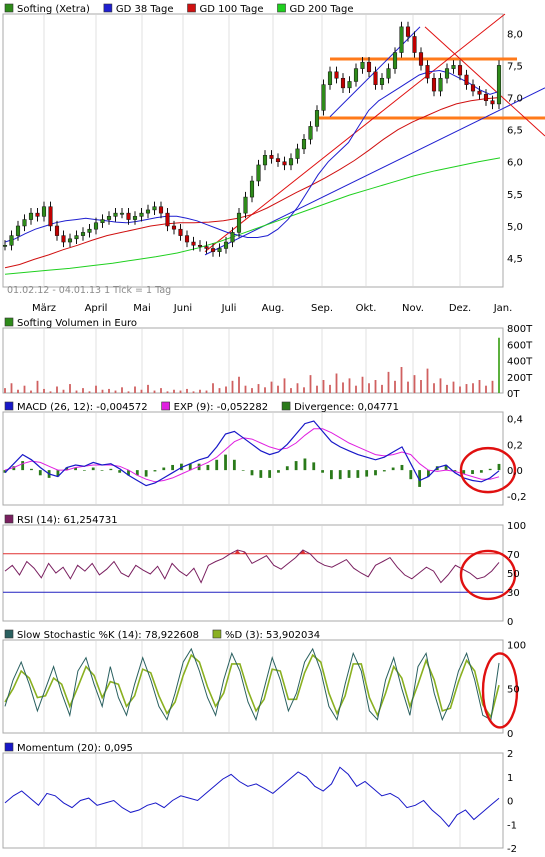  Describe the element at coordinates (515, 131) in the screenshot. I see `price-y-tick-label: 6,5` at that location.